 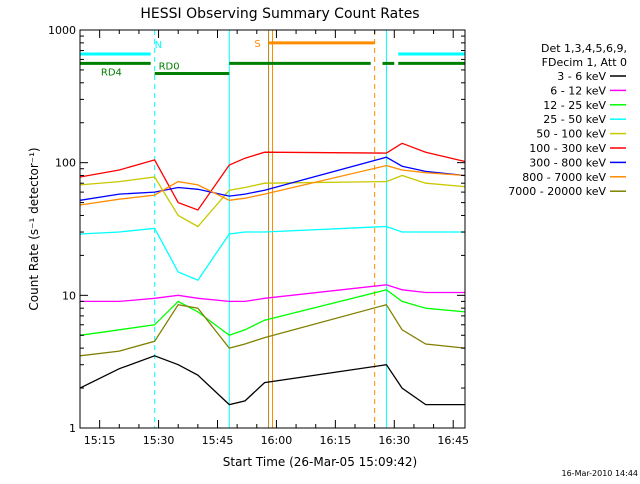 What do you see at coordinates (557, 191) in the screenshot?
I see `legend-label-8: 7000 - 20000 keV` at bounding box center [557, 191].